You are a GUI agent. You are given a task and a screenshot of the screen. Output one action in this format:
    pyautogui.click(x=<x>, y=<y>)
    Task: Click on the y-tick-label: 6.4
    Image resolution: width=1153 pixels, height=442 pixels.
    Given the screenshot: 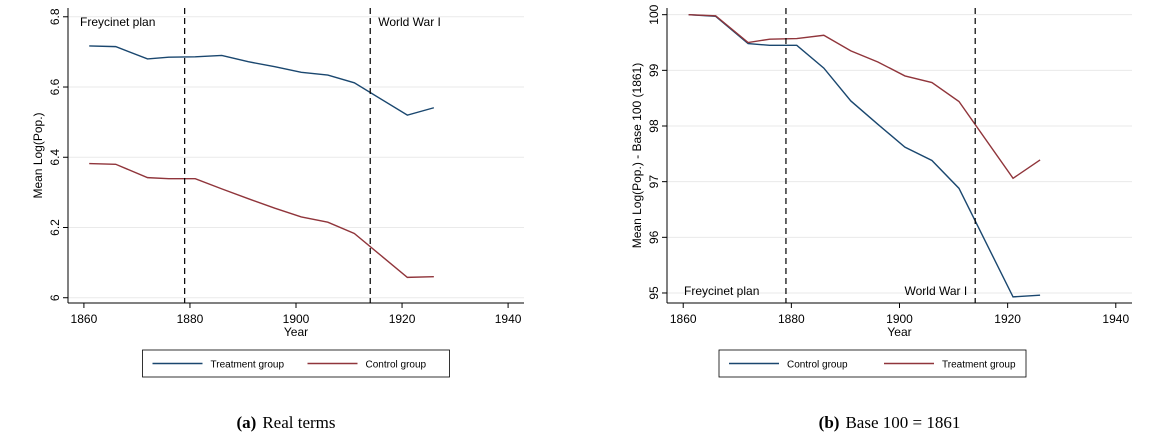 What is the action you would take?
    pyautogui.click(x=55, y=157)
    